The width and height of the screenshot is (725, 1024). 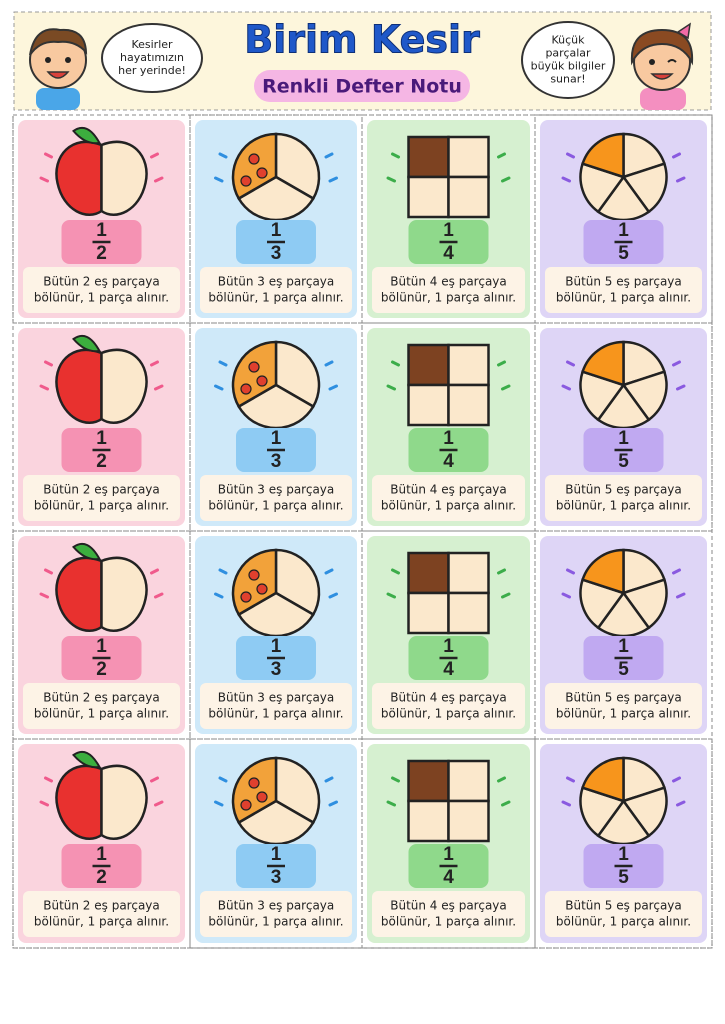 I want to click on left-speech-bubble, so click(x=152, y=58).